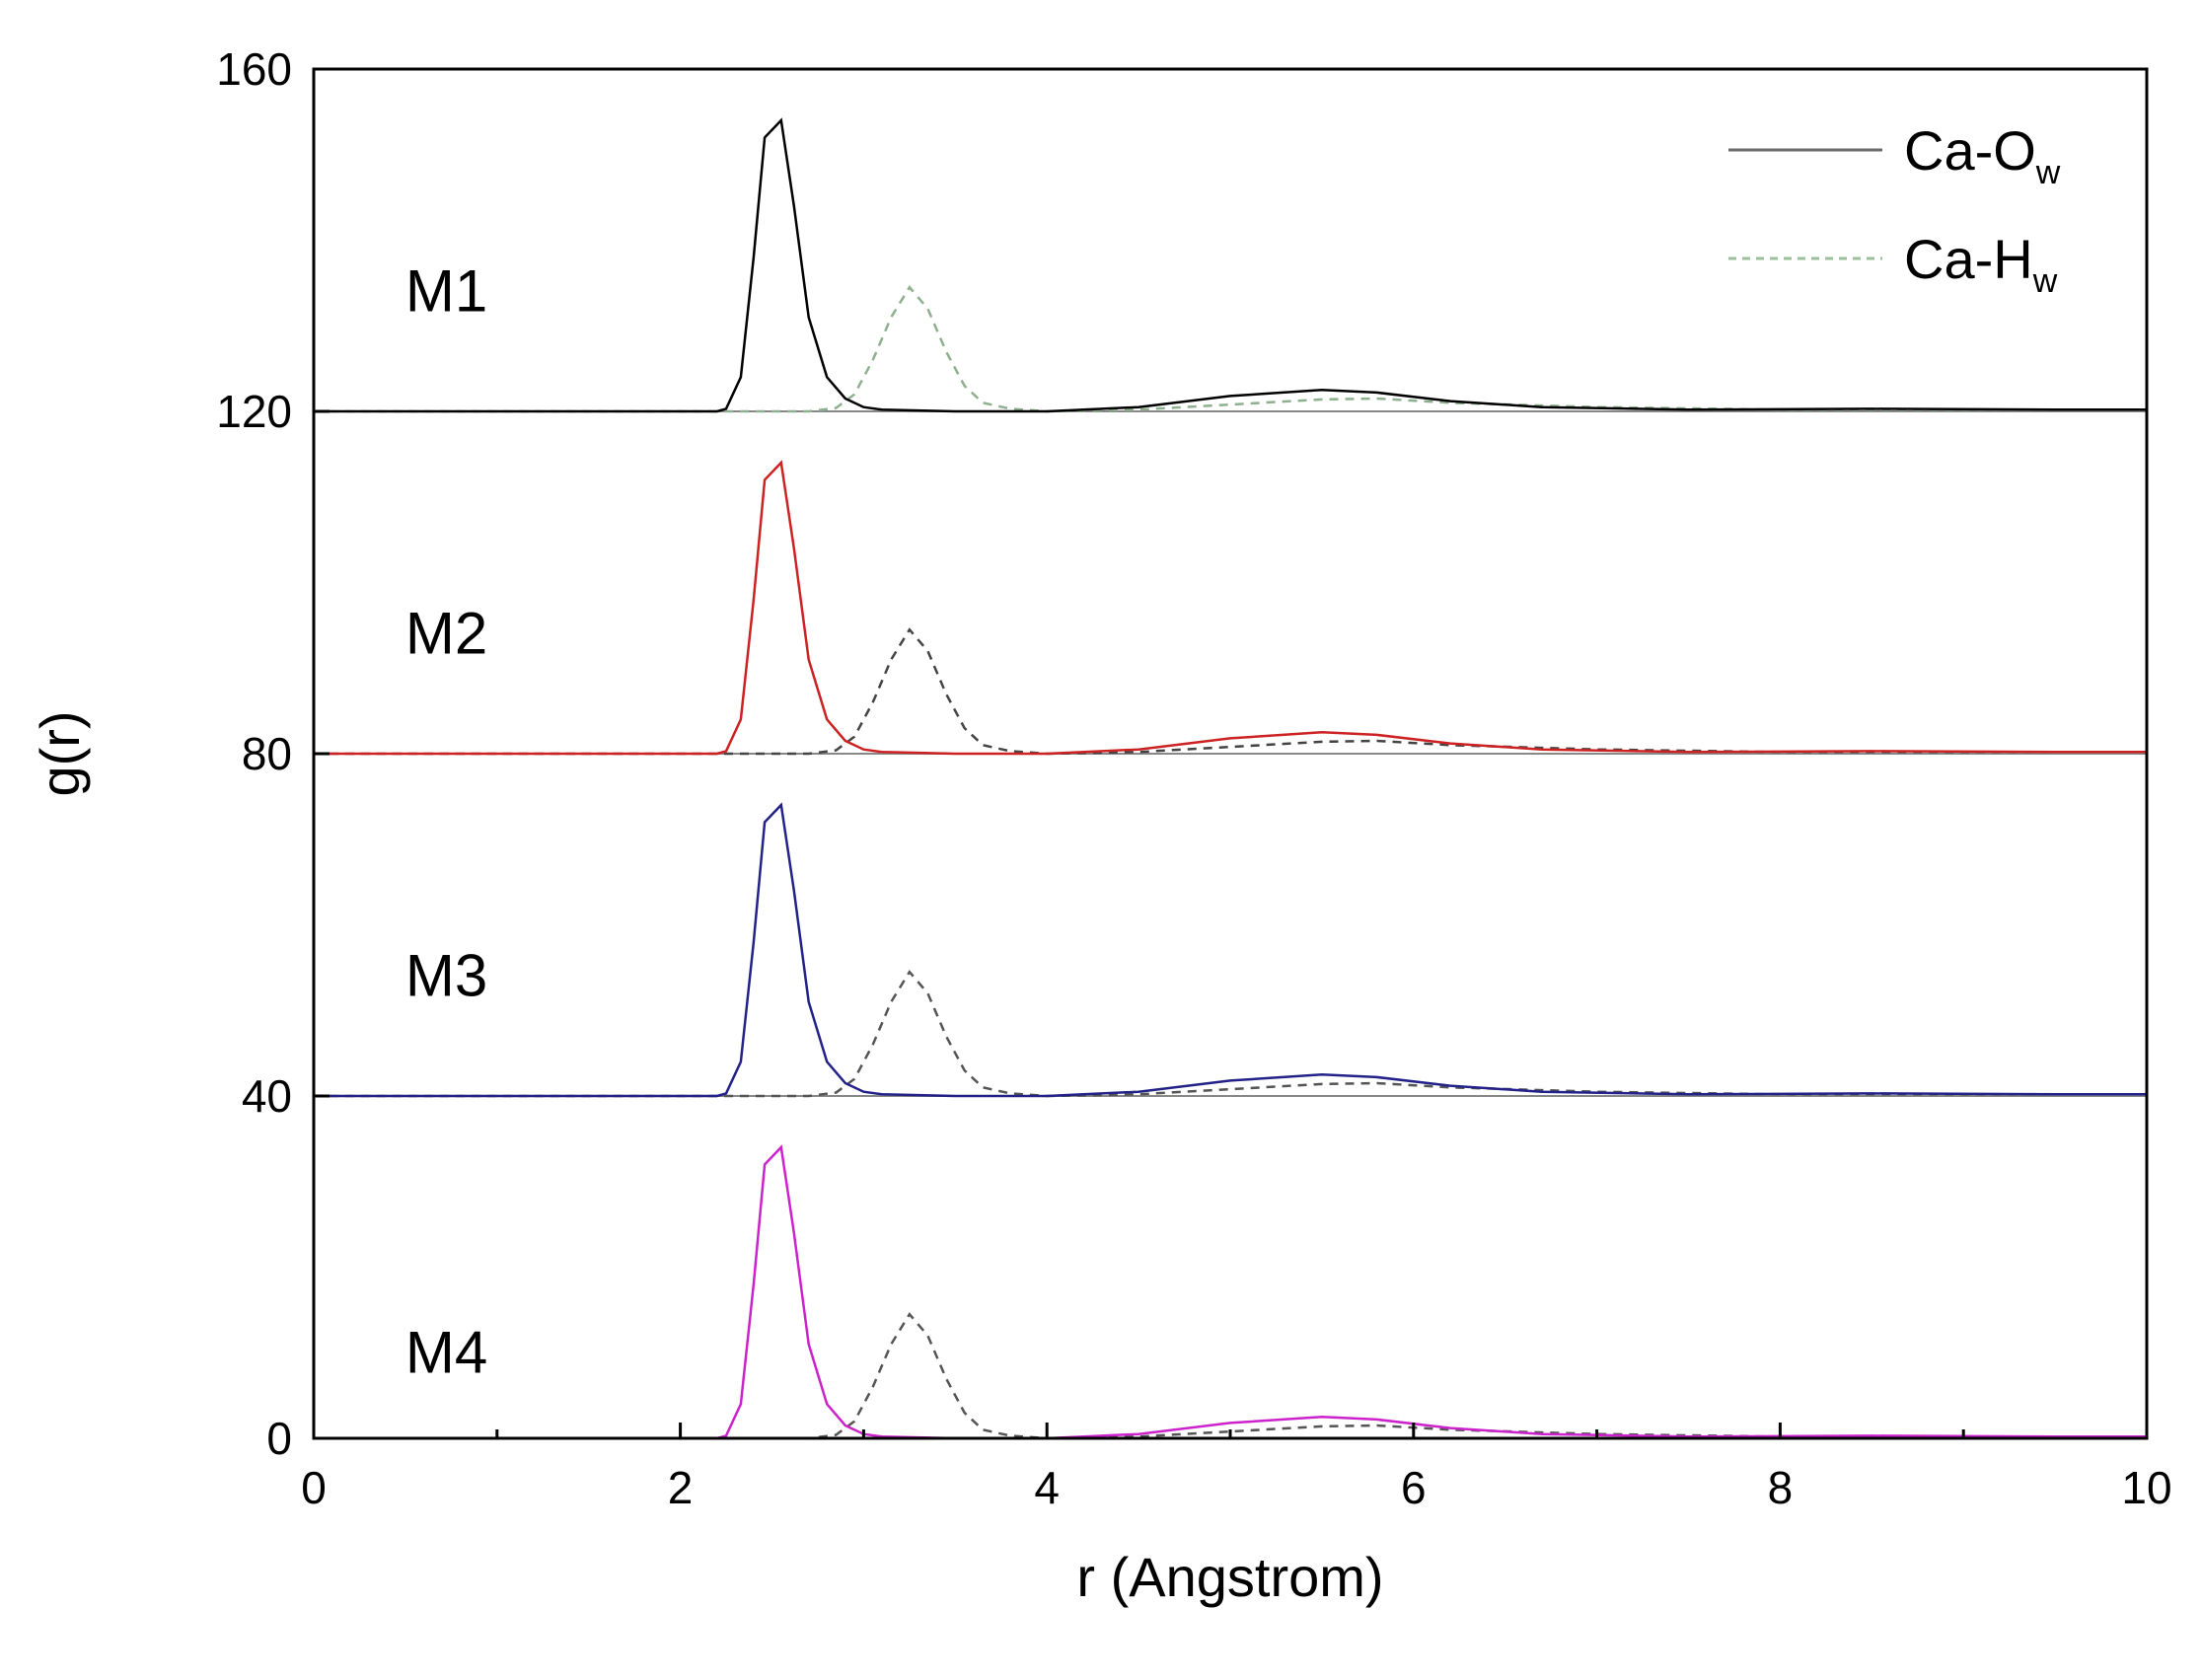 The image size is (2202, 1680). What do you see at coordinates (446, 634) in the screenshot?
I see `panel-label-m2: M2` at bounding box center [446, 634].